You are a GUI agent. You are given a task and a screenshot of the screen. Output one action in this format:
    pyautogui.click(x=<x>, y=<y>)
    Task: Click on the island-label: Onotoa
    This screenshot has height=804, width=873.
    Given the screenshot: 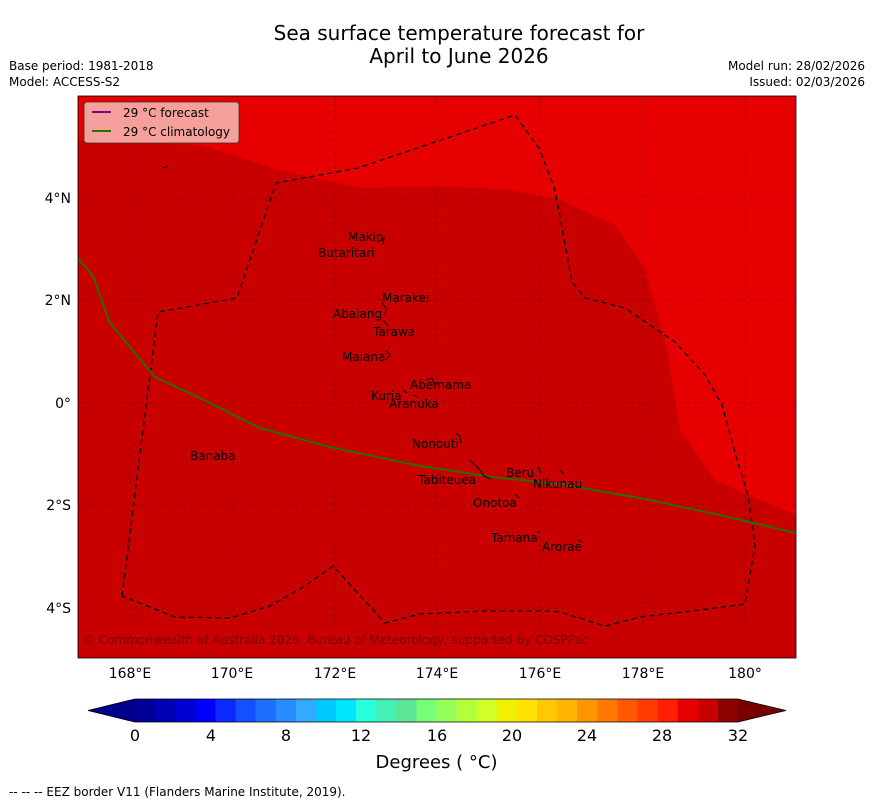 What is the action you would take?
    pyautogui.click(x=495, y=503)
    